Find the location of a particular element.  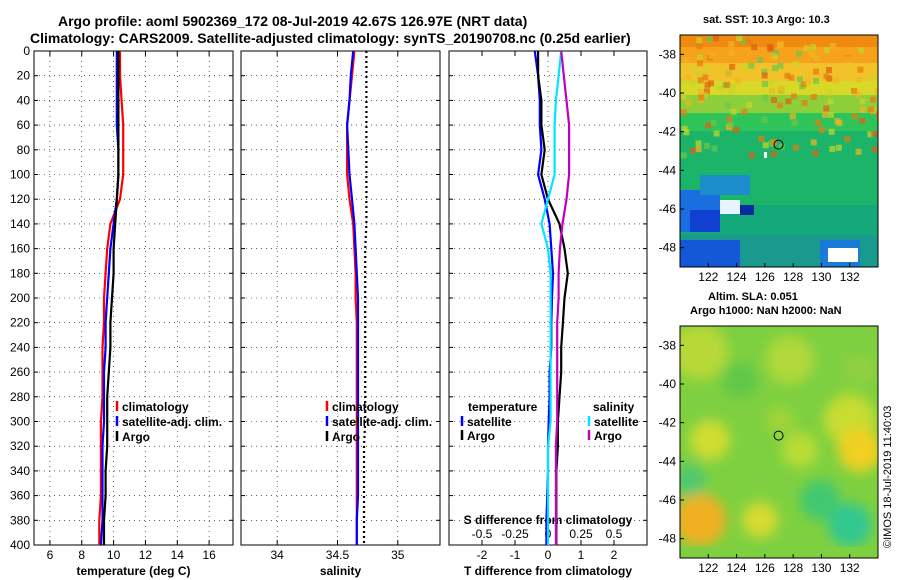

sst-lon-tick-label: 124 is located at coordinates (737, 277).